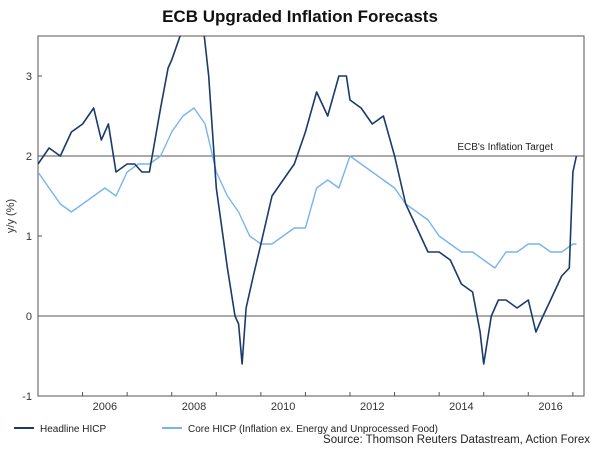 The width and height of the screenshot is (600, 450). I want to click on y-tick-label: 0, so click(29, 317).